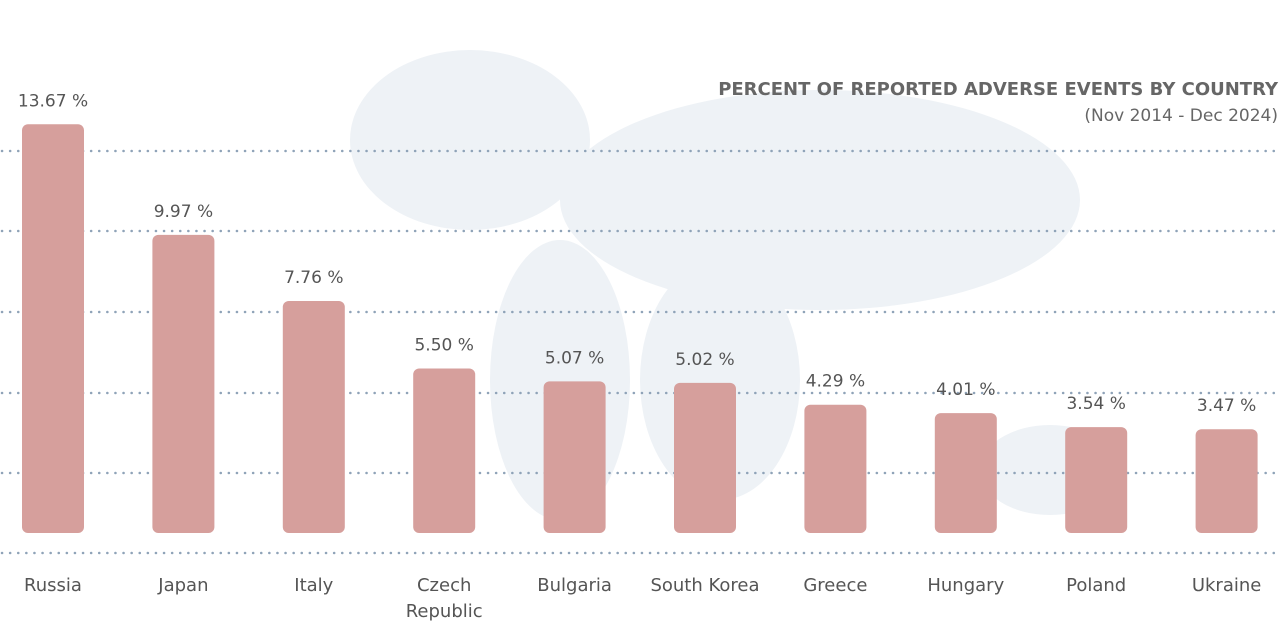 The height and width of the screenshot is (641, 1280). What do you see at coordinates (313, 278) in the screenshot?
I see `value-label: 7.76 %` at bounding box center [313, 278].